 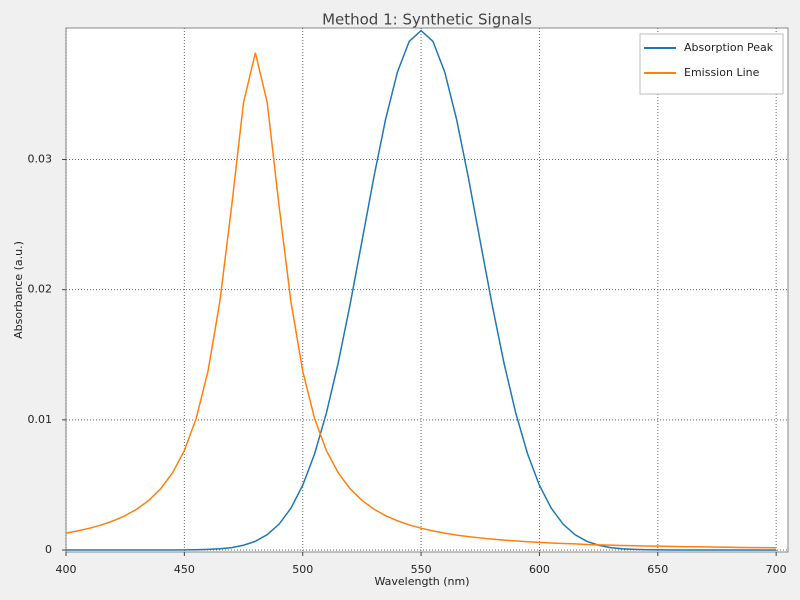 I want to click on y-tick-label: 0.03, so click(x=40, y=158).